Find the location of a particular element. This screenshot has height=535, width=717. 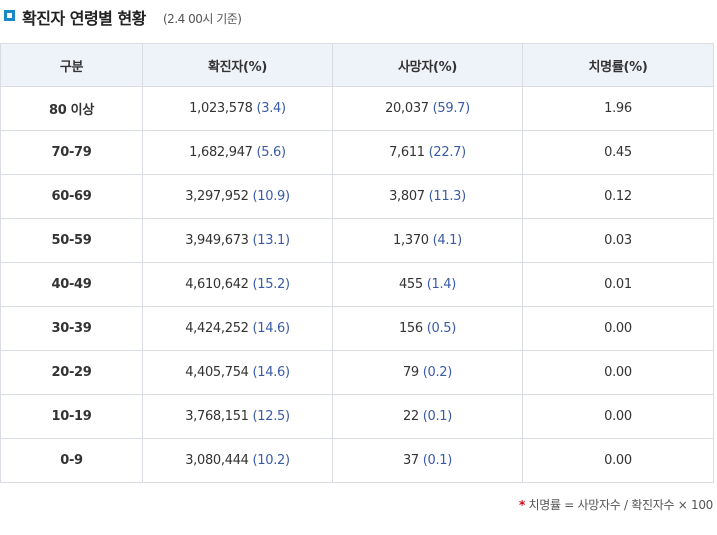

deaths-cell: 3,807 (11.3) is located at coordinates (427, 196).